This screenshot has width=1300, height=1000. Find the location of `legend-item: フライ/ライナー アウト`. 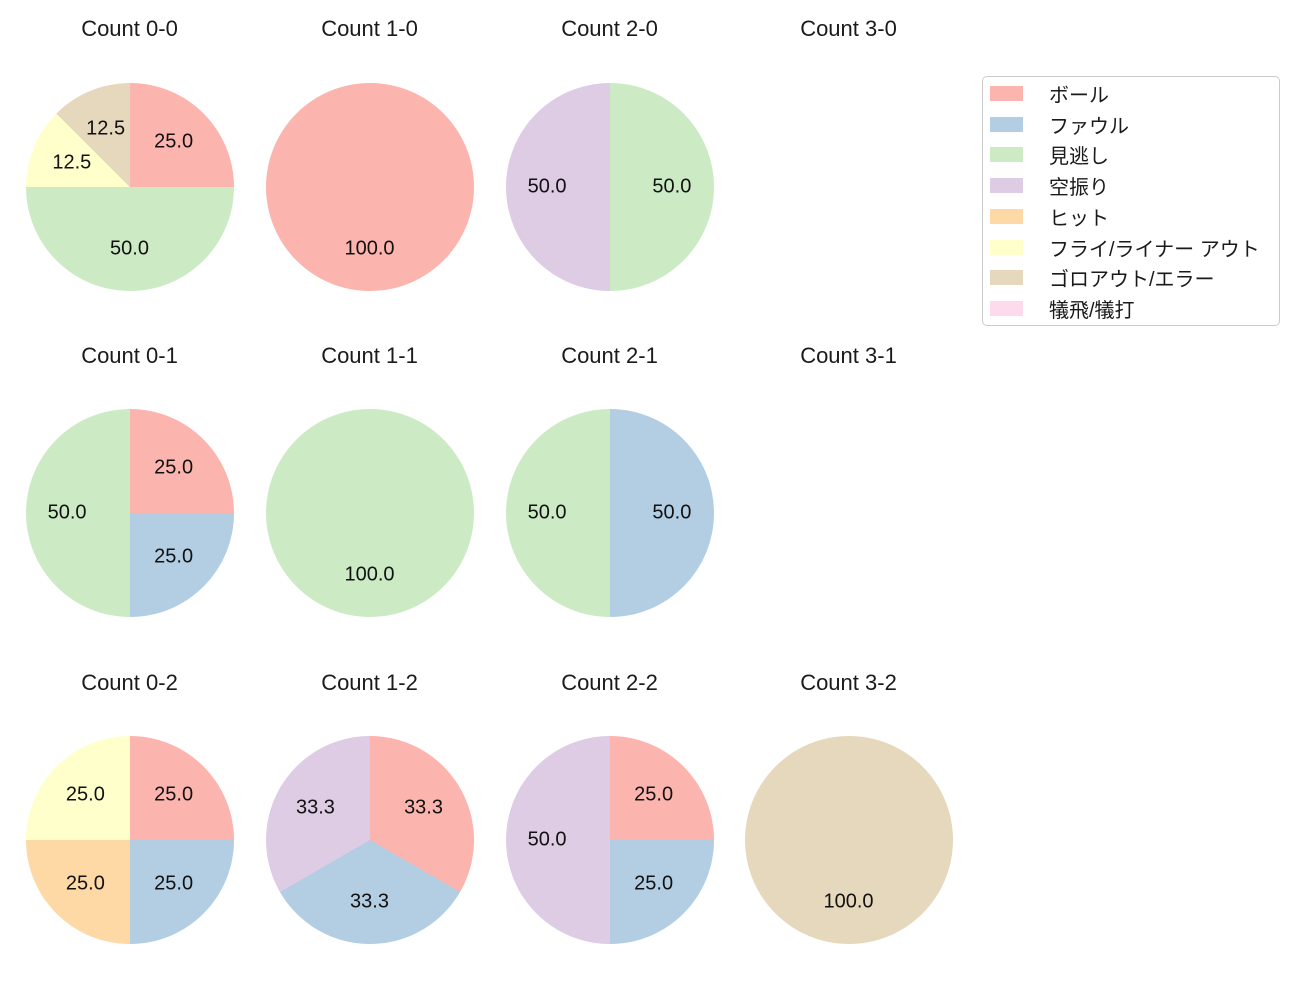

legend-item: フライ/ライナー アウト is located at coordinates (1134, 247).